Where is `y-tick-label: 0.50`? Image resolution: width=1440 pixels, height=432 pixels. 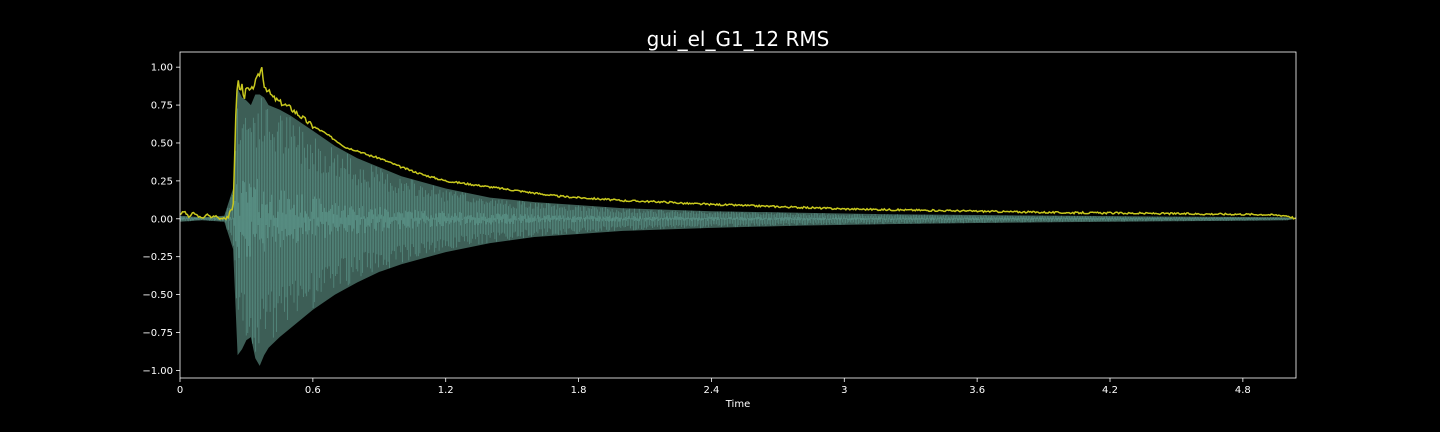 y-tick-label: 0.50 is located at coordinates (162, 143).